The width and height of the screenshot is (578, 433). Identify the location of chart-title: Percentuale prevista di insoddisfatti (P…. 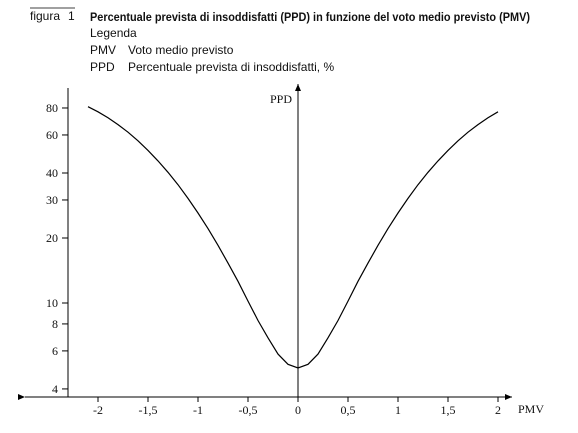
(310, 17).